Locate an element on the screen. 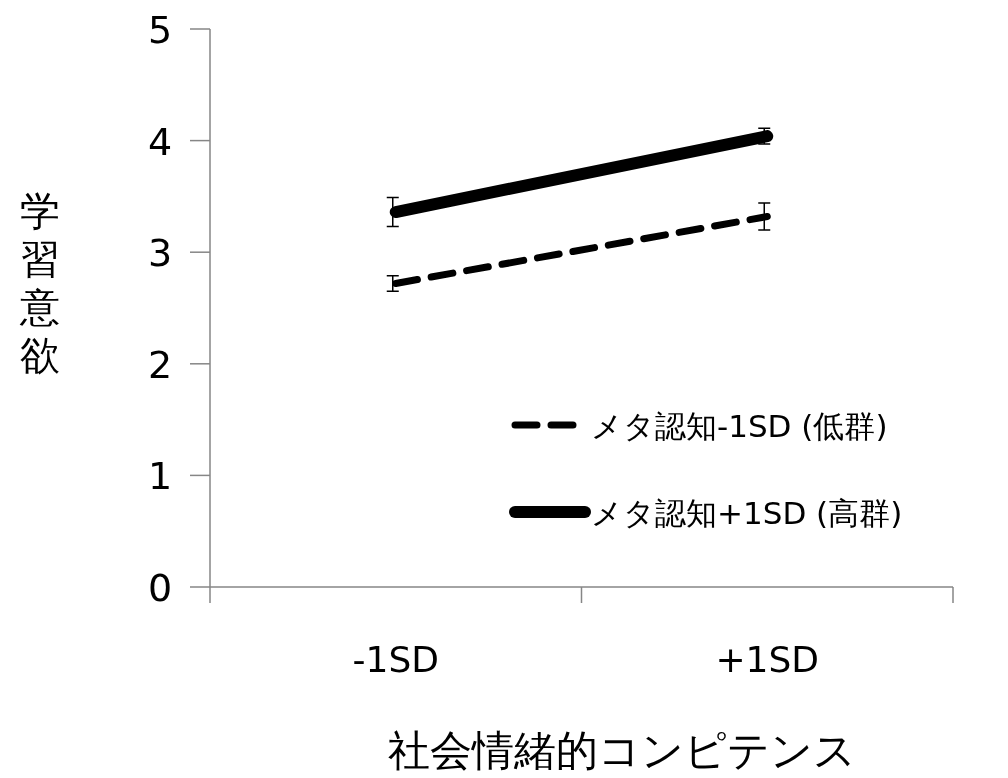 This screenshot has height=778, width=1008. x-tick-label: -1SD is located at coordinates (395, 659).